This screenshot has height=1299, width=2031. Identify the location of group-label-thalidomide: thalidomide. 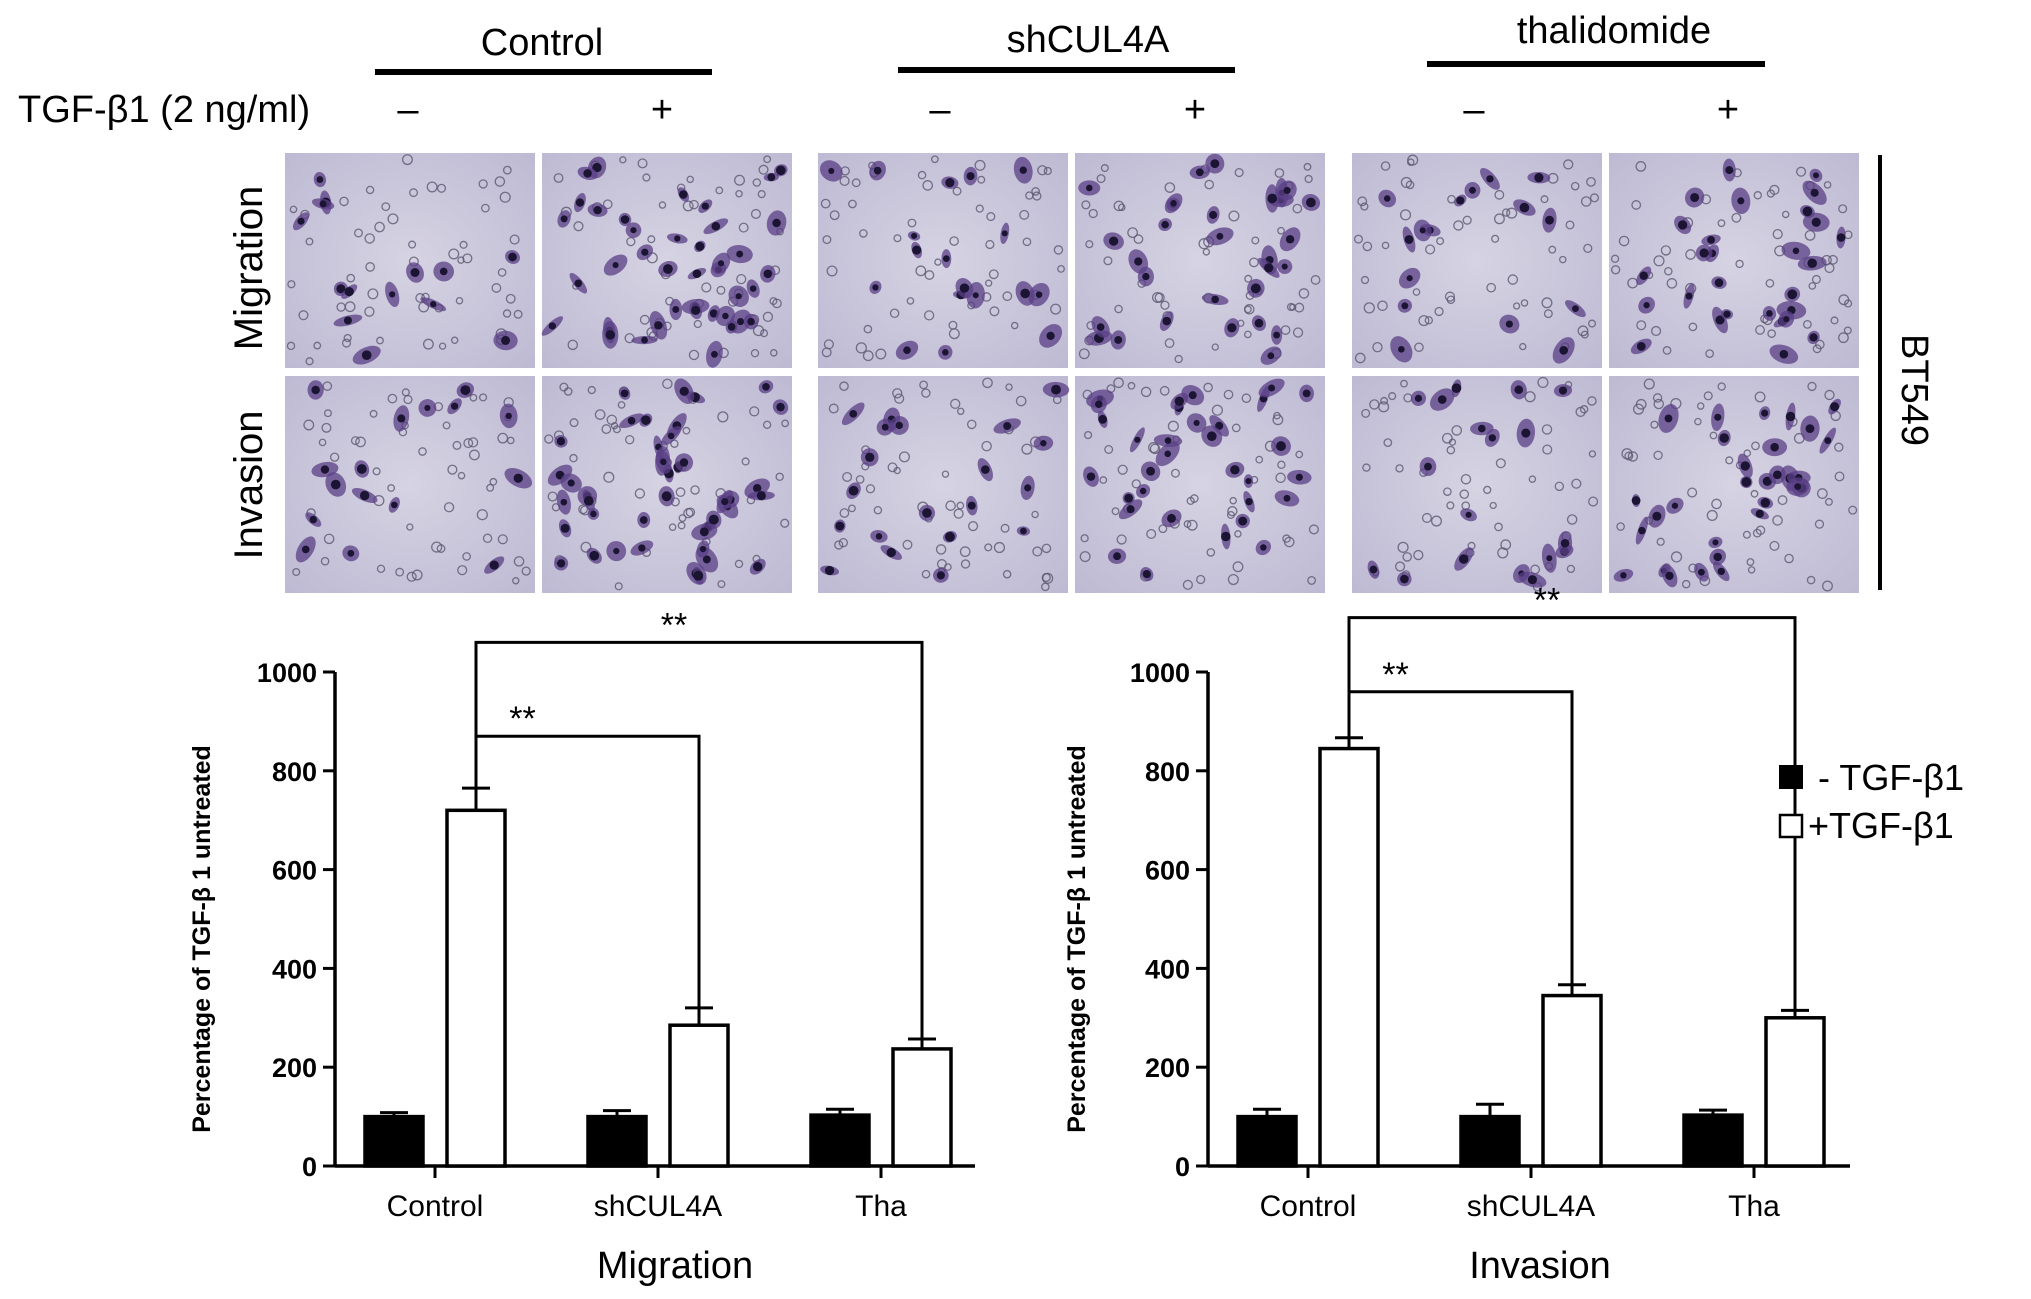
(1614, 31).